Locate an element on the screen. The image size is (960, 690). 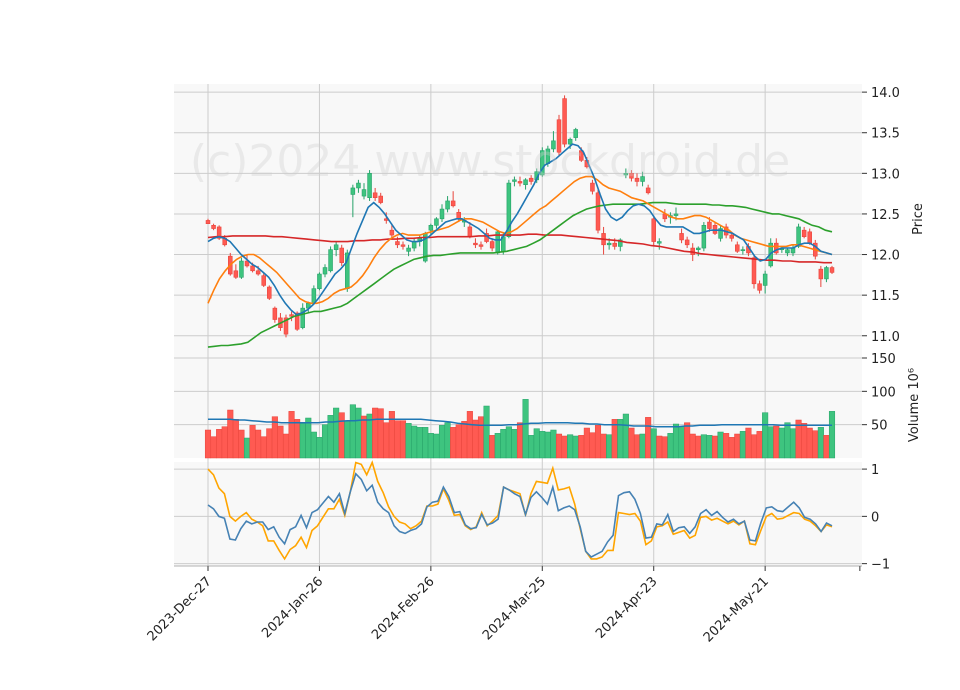
osc-y-tick-label: −1 is located at coordinates (880, 565).